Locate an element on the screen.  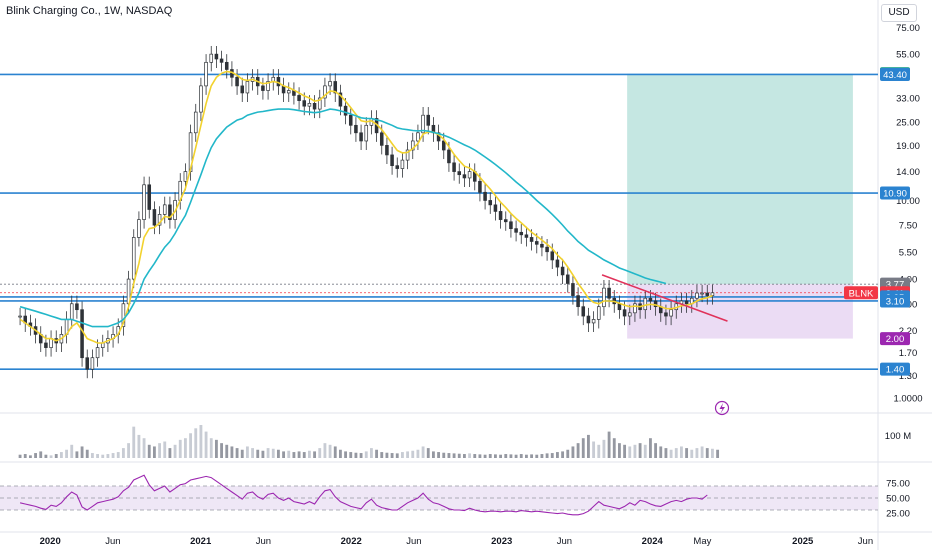
symbol-tag-label: BLNK is located at coordinates (861, 293).